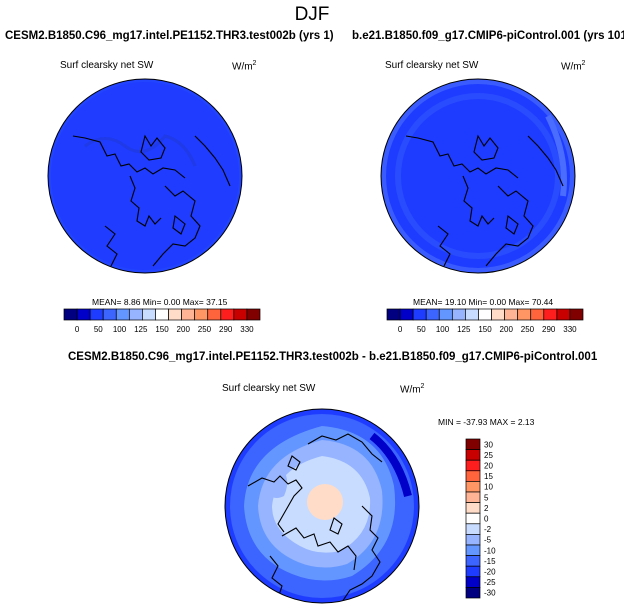 This screenshot has height=610, width=624. I want to click on panel-2-colorbar-label: 0, so click(400, 329).